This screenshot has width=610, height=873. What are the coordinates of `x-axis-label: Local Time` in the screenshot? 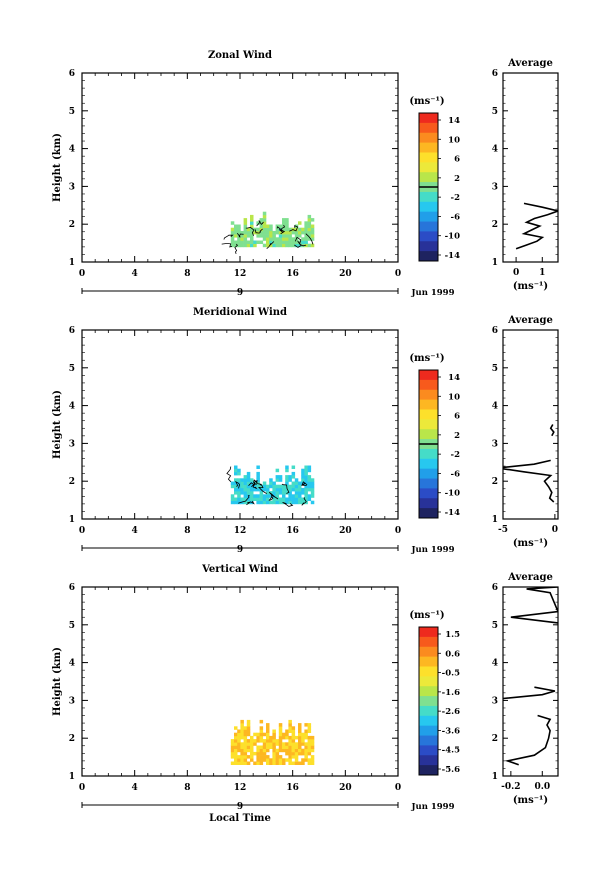 It's located at (240, 818).